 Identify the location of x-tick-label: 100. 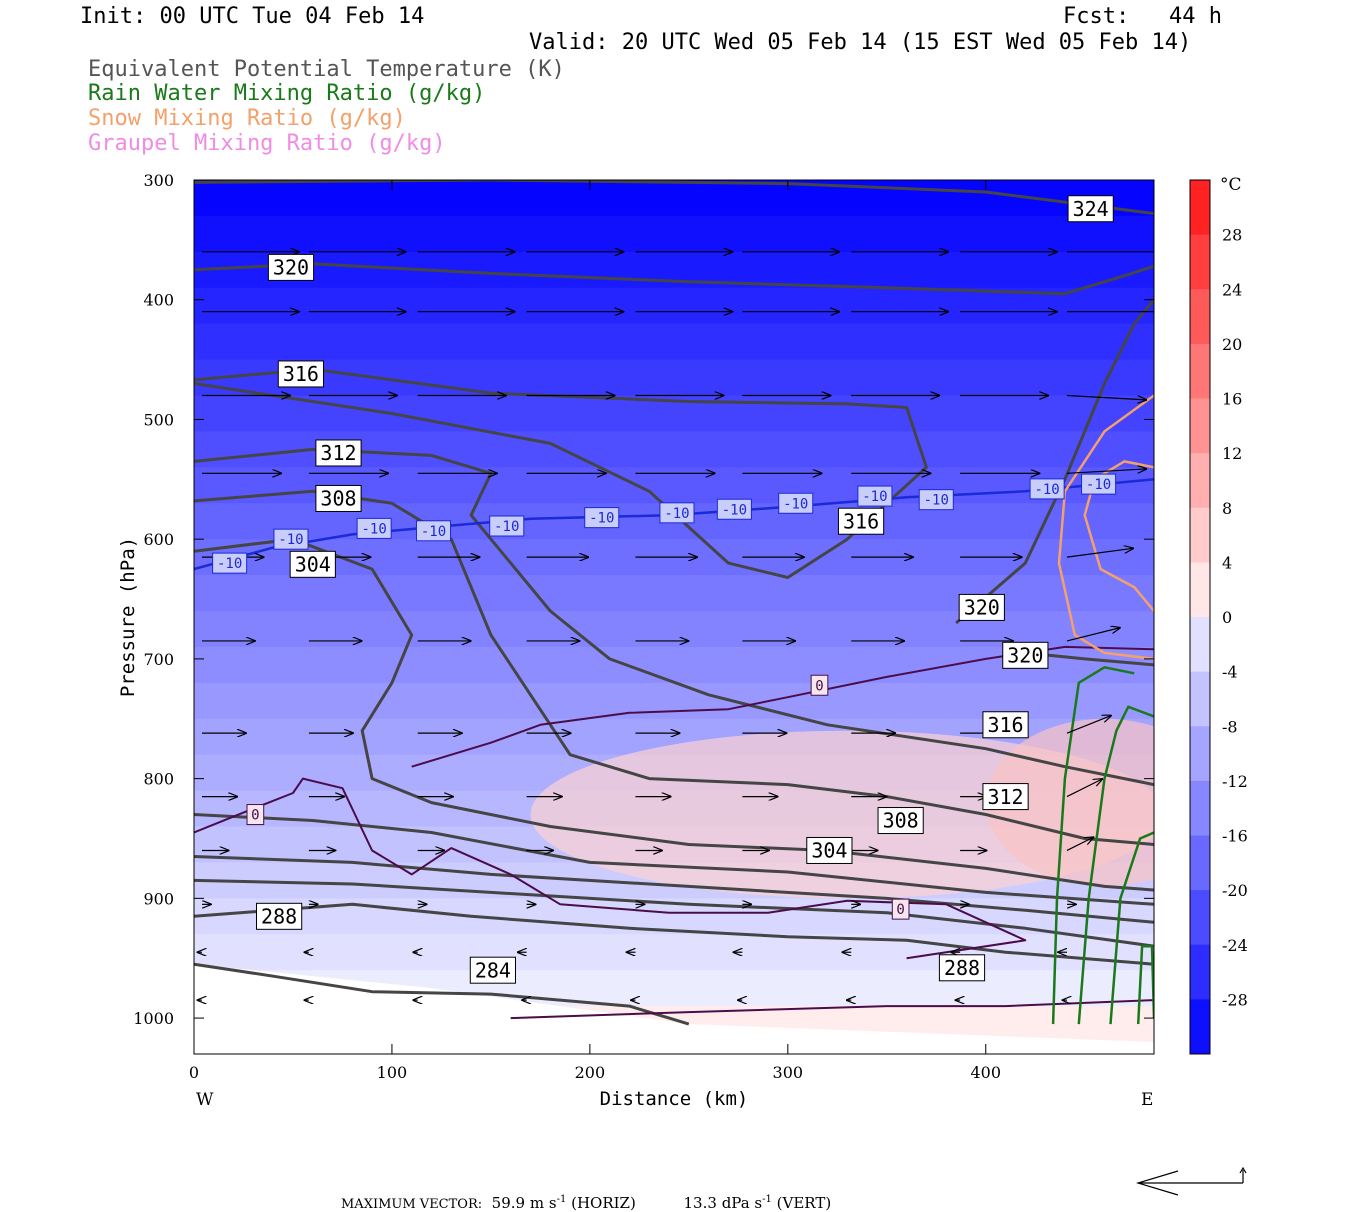
(392, 1072).